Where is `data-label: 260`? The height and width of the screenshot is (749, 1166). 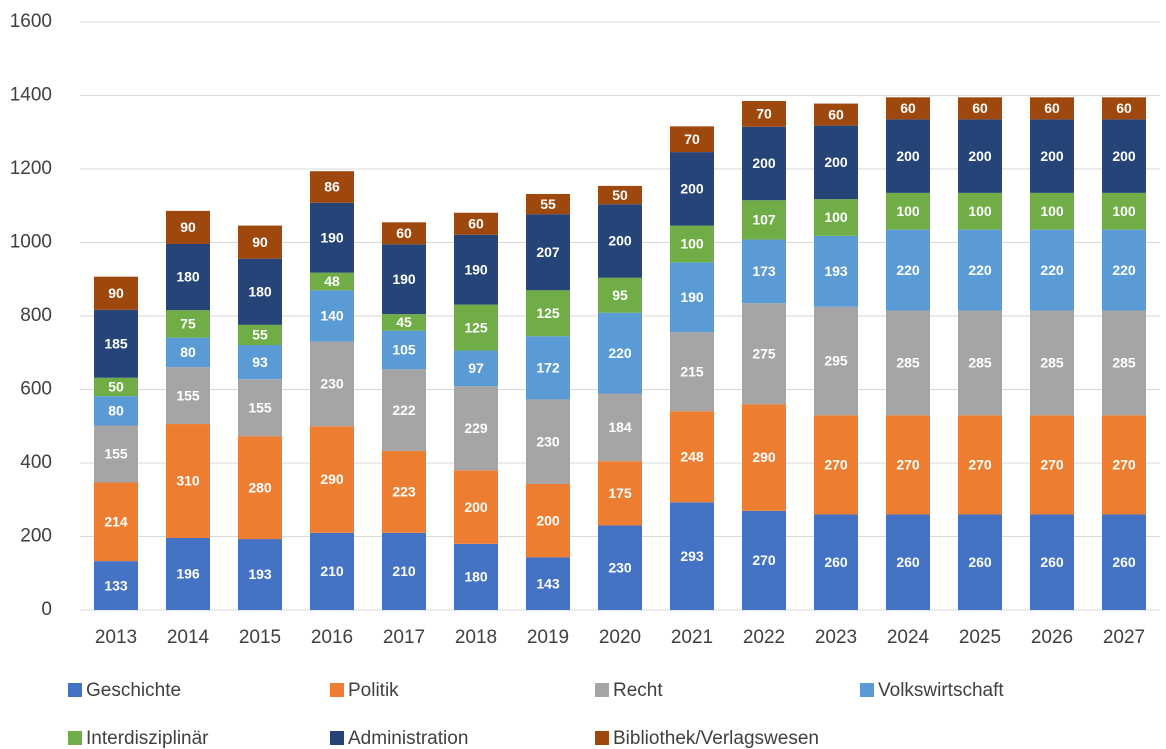 data-label: 260 is located at coordinates (1052, 562).